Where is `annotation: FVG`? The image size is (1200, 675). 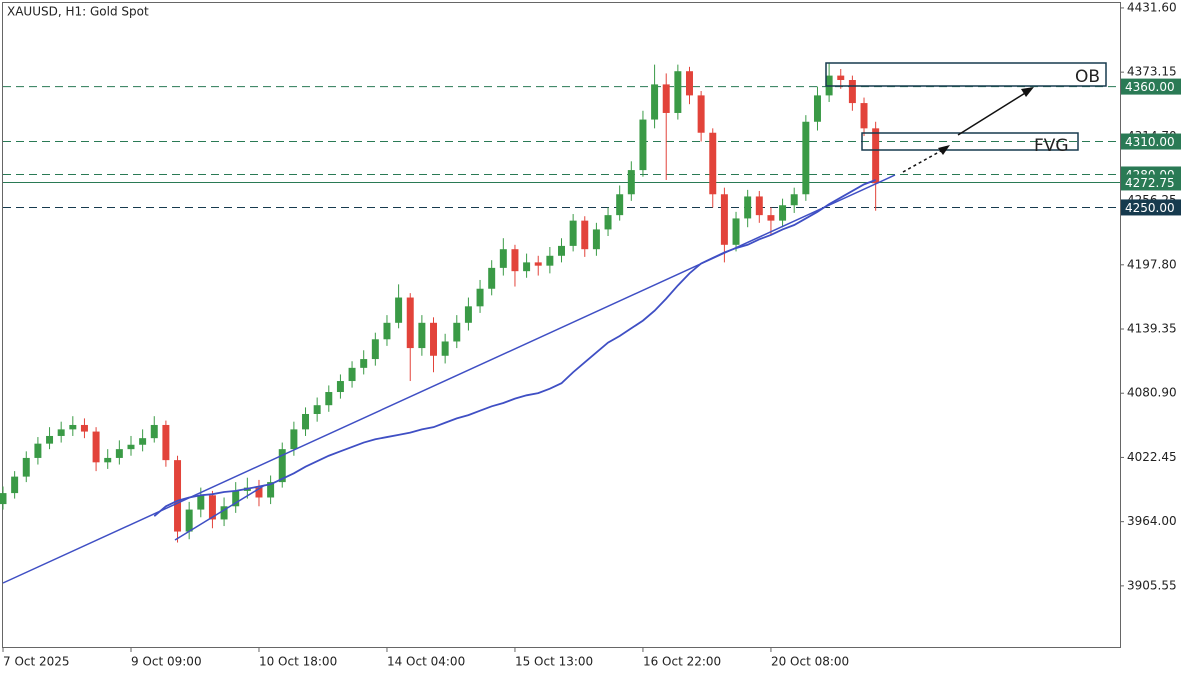
annotation: FVG is located at coordinates (1051, 146).